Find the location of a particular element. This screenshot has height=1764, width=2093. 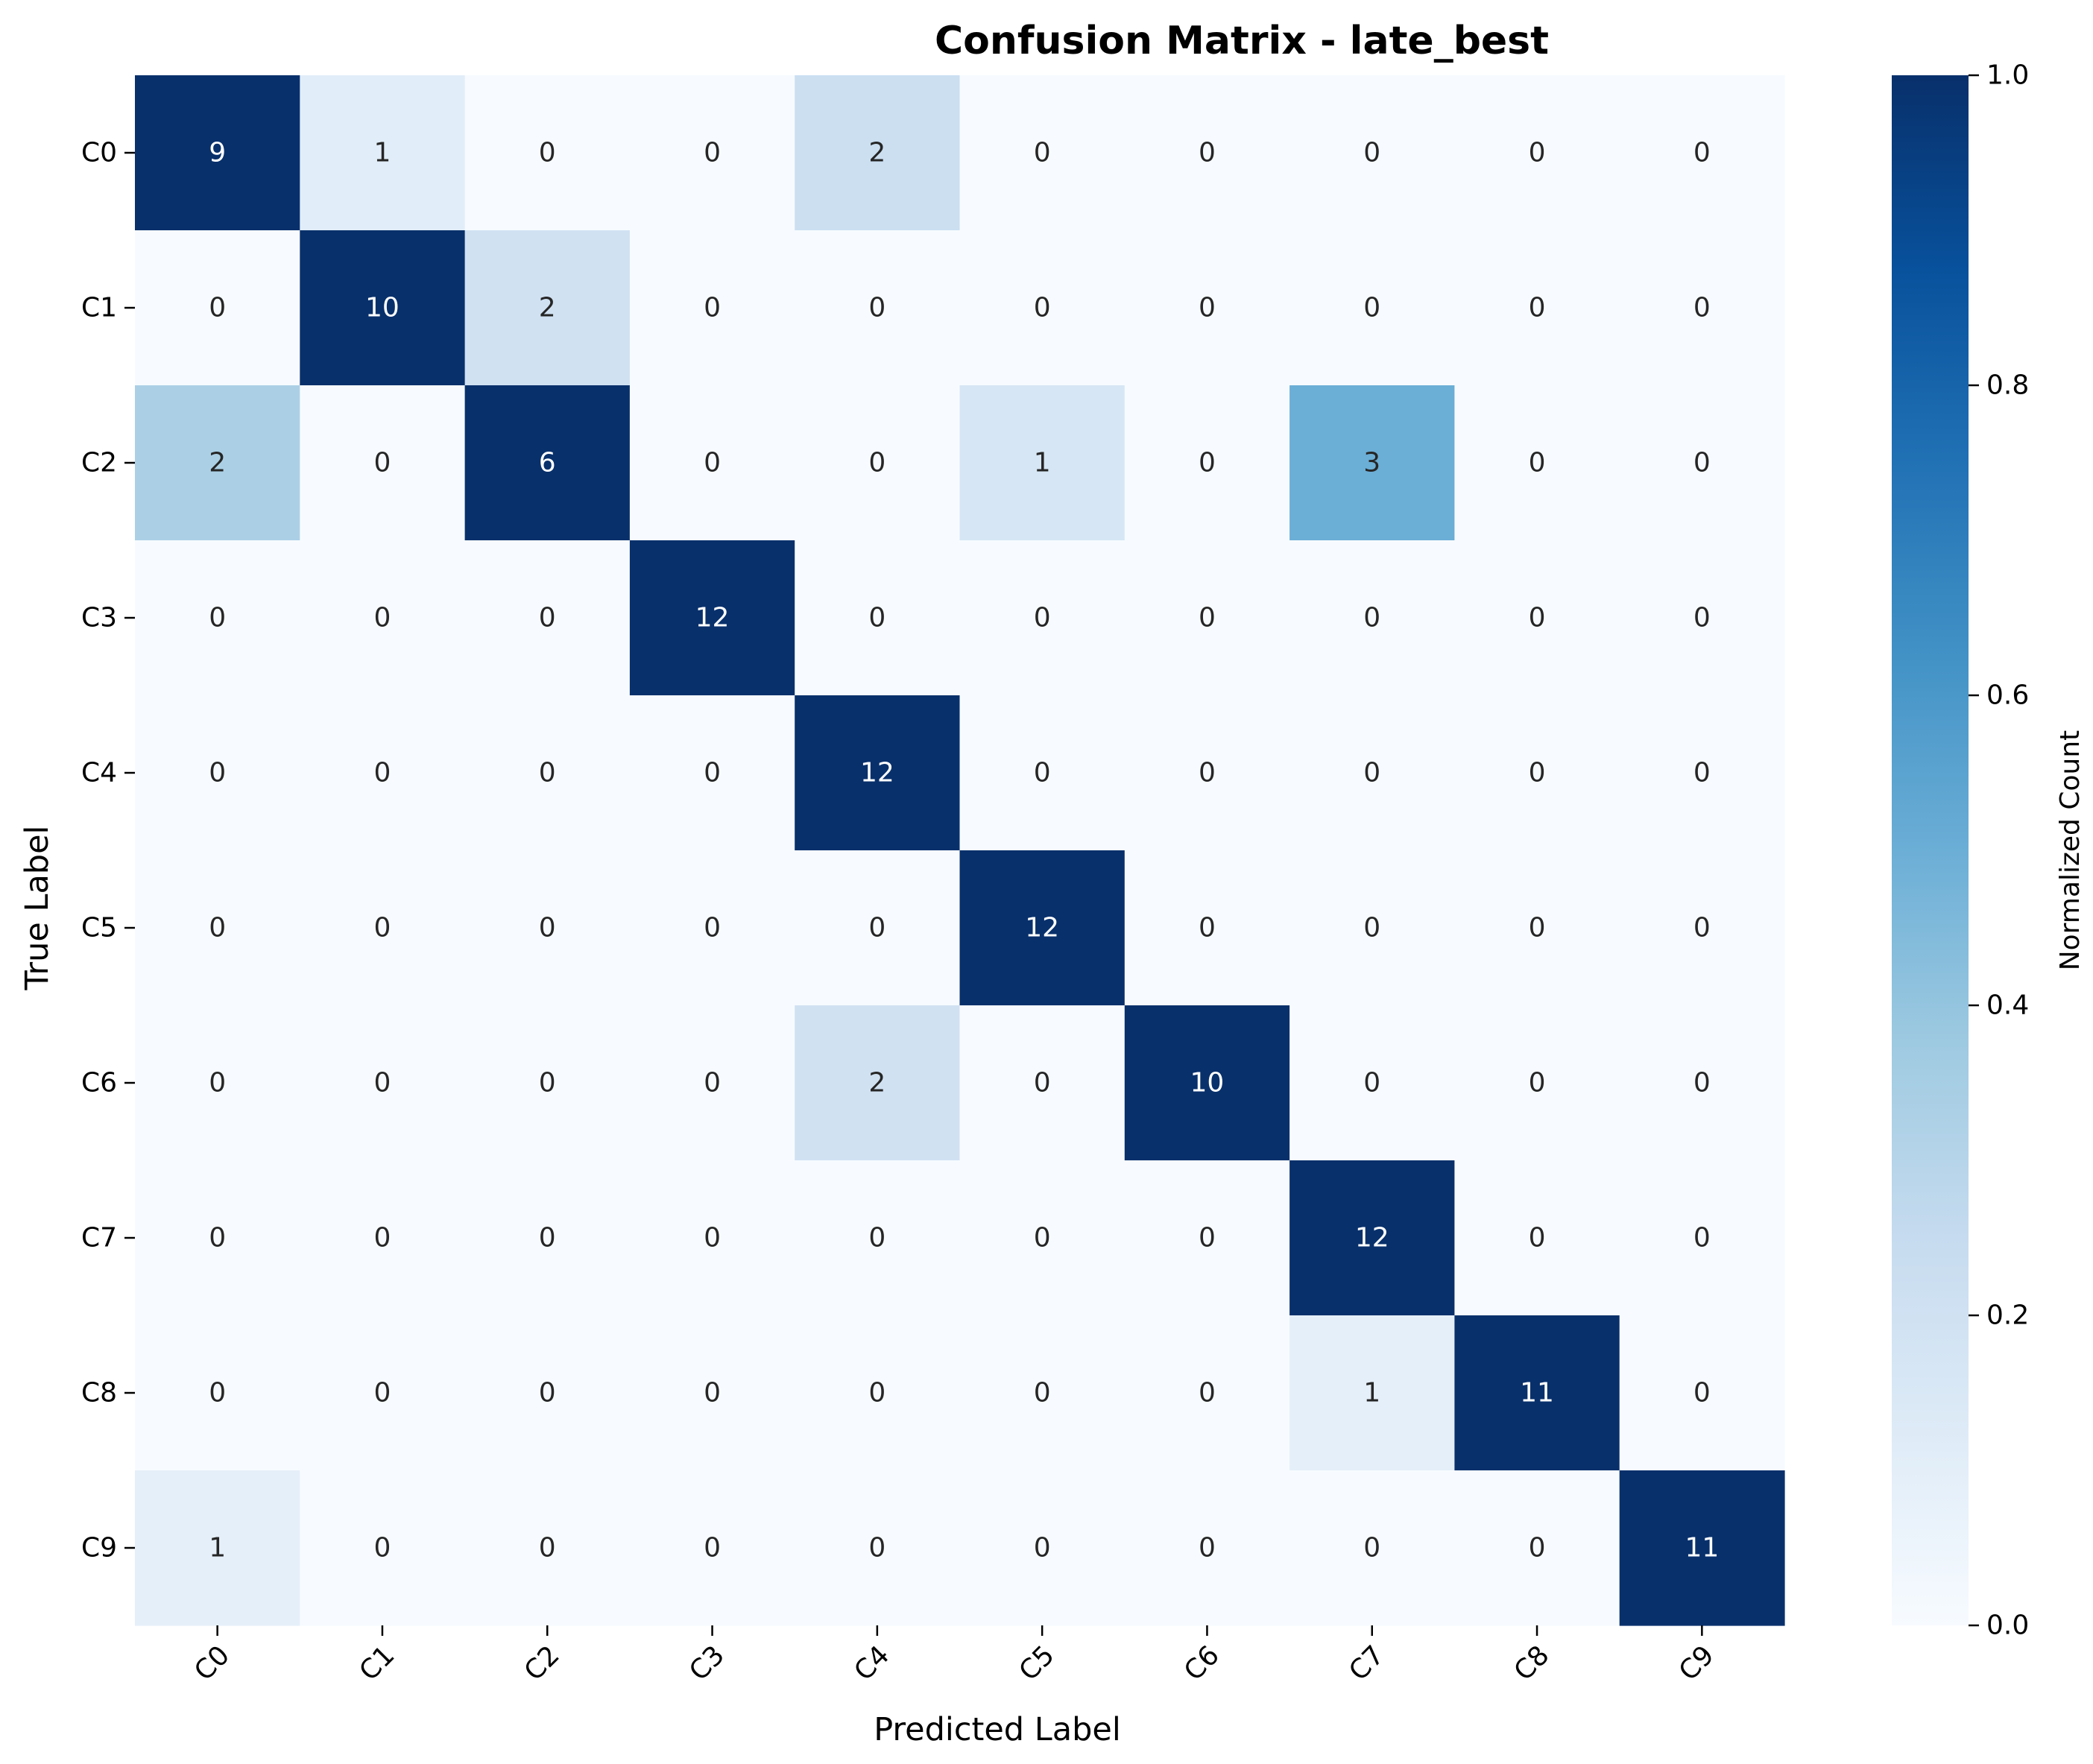

cell-value-label: 12 is located at coordinates (1042, 928).